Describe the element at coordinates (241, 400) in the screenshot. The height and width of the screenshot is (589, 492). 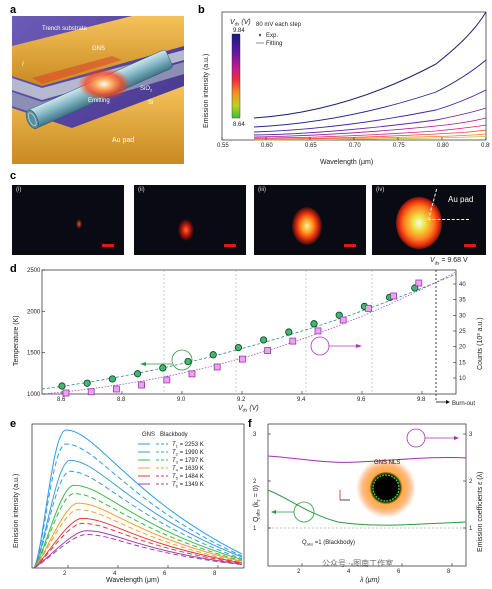
I see `d-xtick-label: 9.2` at that location.